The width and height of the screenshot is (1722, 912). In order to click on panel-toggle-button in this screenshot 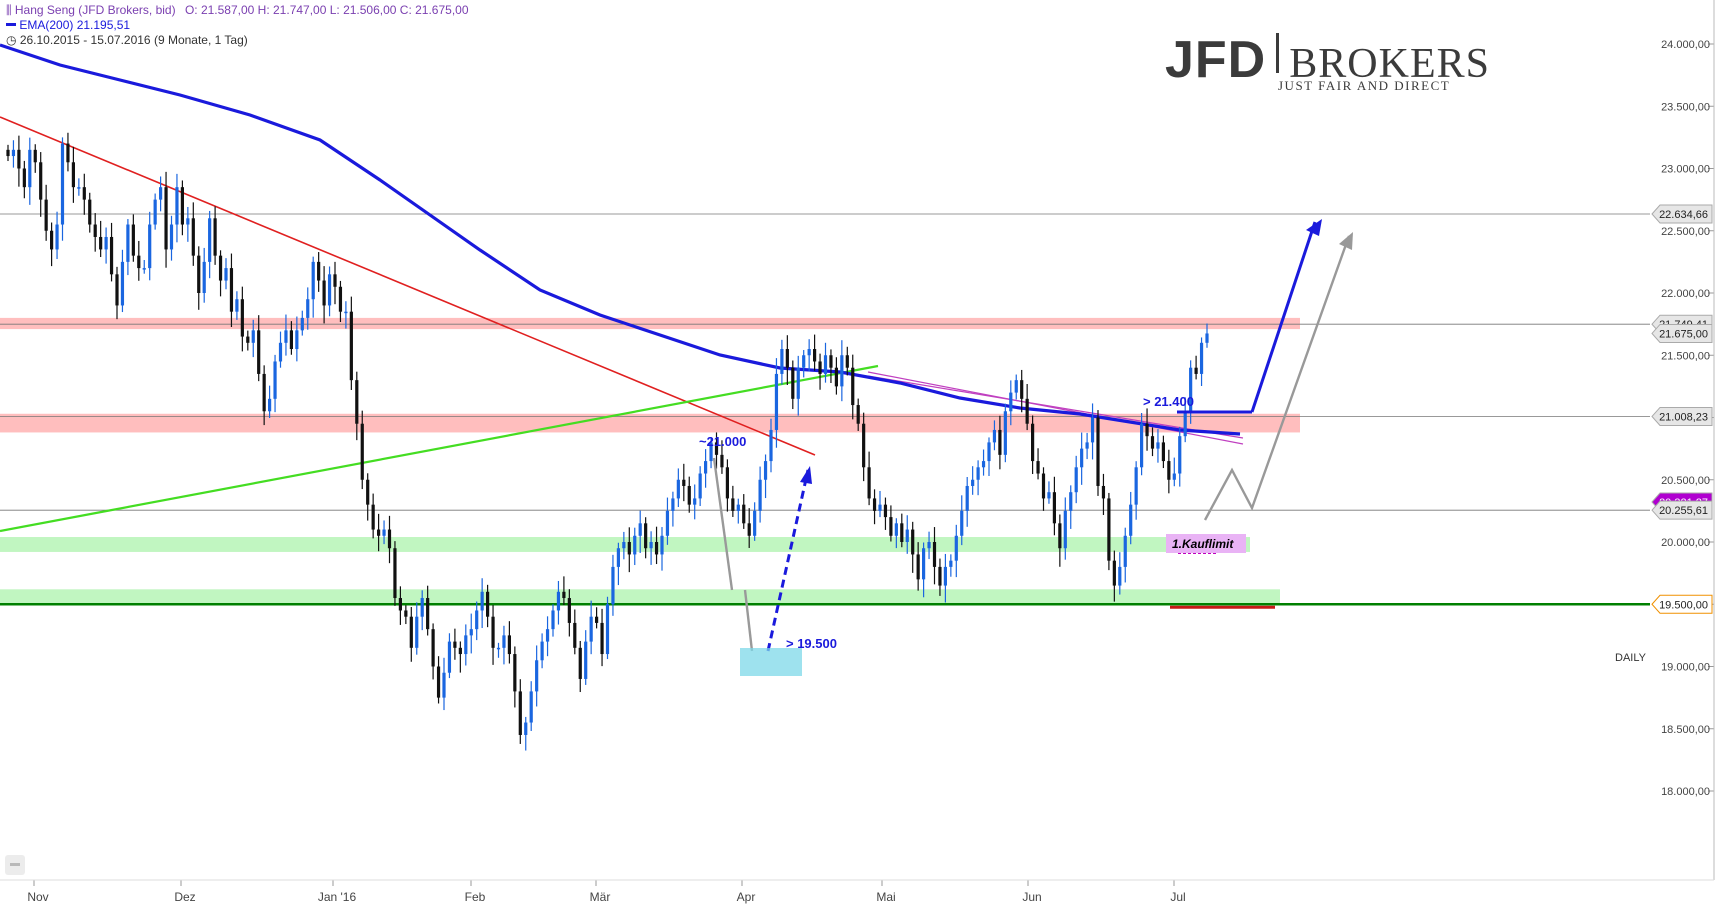, I will do `click(15, 865)`.